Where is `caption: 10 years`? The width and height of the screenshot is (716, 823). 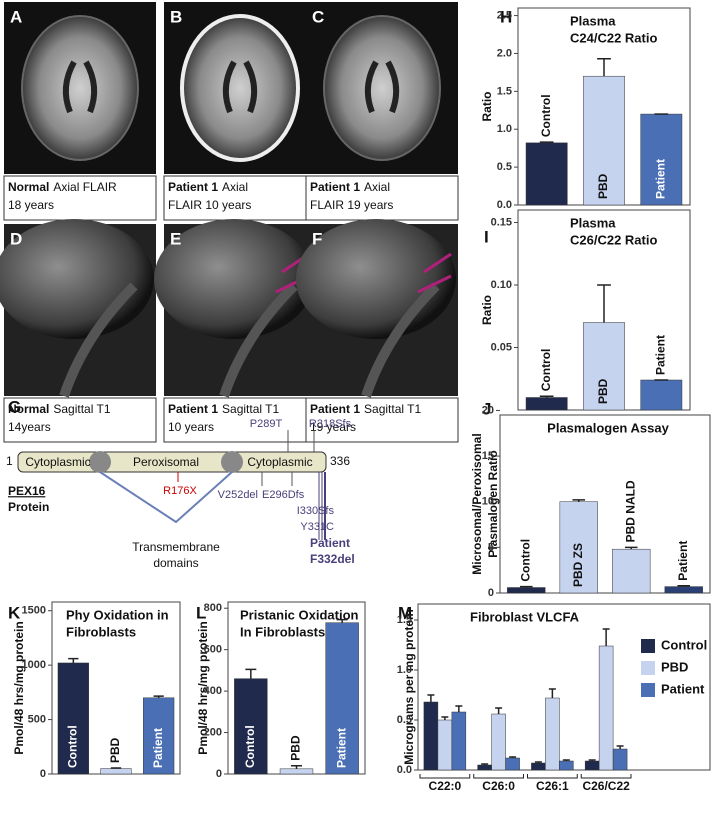
caption: 10 years is located at coordinates (191, 427).